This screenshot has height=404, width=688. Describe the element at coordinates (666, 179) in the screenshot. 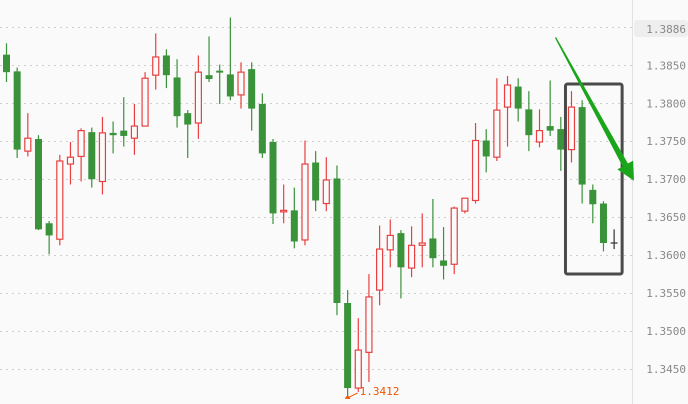

I see `y-tick-label: 1.3700` at that location.